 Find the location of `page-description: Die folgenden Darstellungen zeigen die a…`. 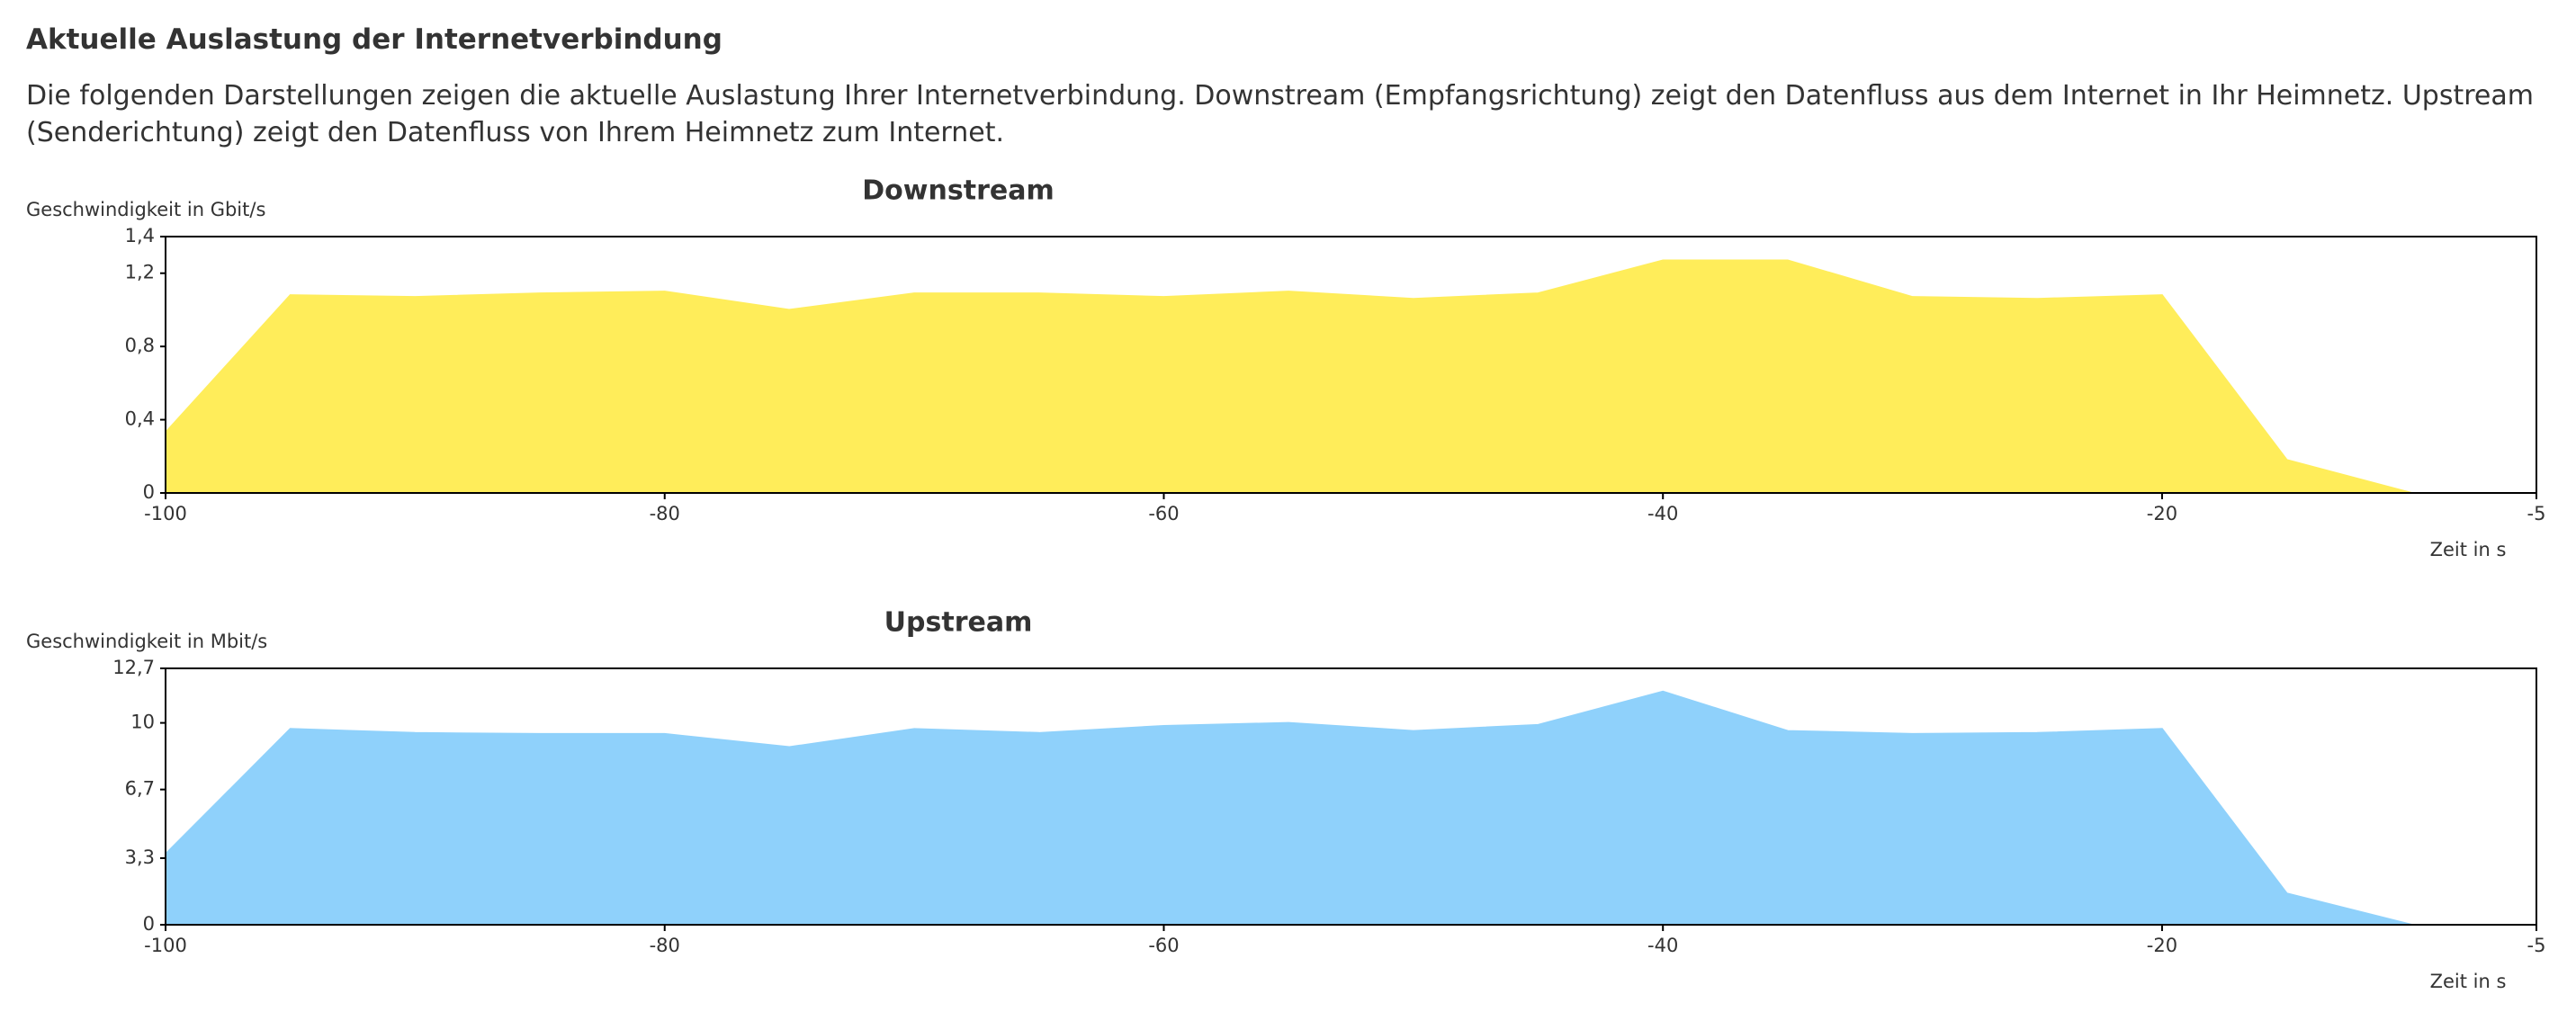

page-description: Die folgenden Darstellungen zeigen die a… is located at coordinates (1280, 114).